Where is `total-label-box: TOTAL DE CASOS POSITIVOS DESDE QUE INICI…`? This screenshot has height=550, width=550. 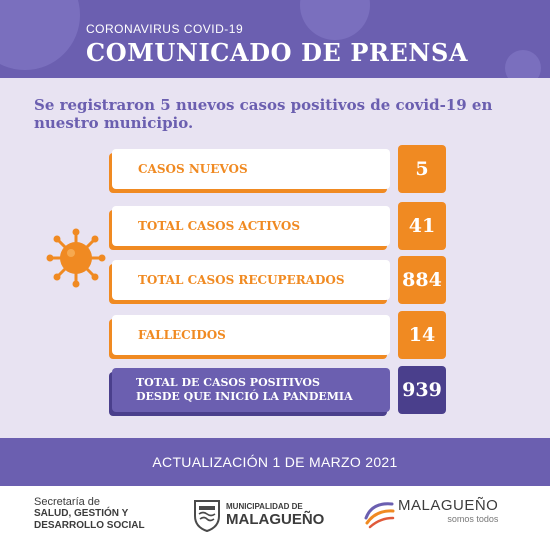 total-label-box: TOTAL DE CASOS POSITIVOS DESDE QUE INICI… is located at coordinates (251, 390).